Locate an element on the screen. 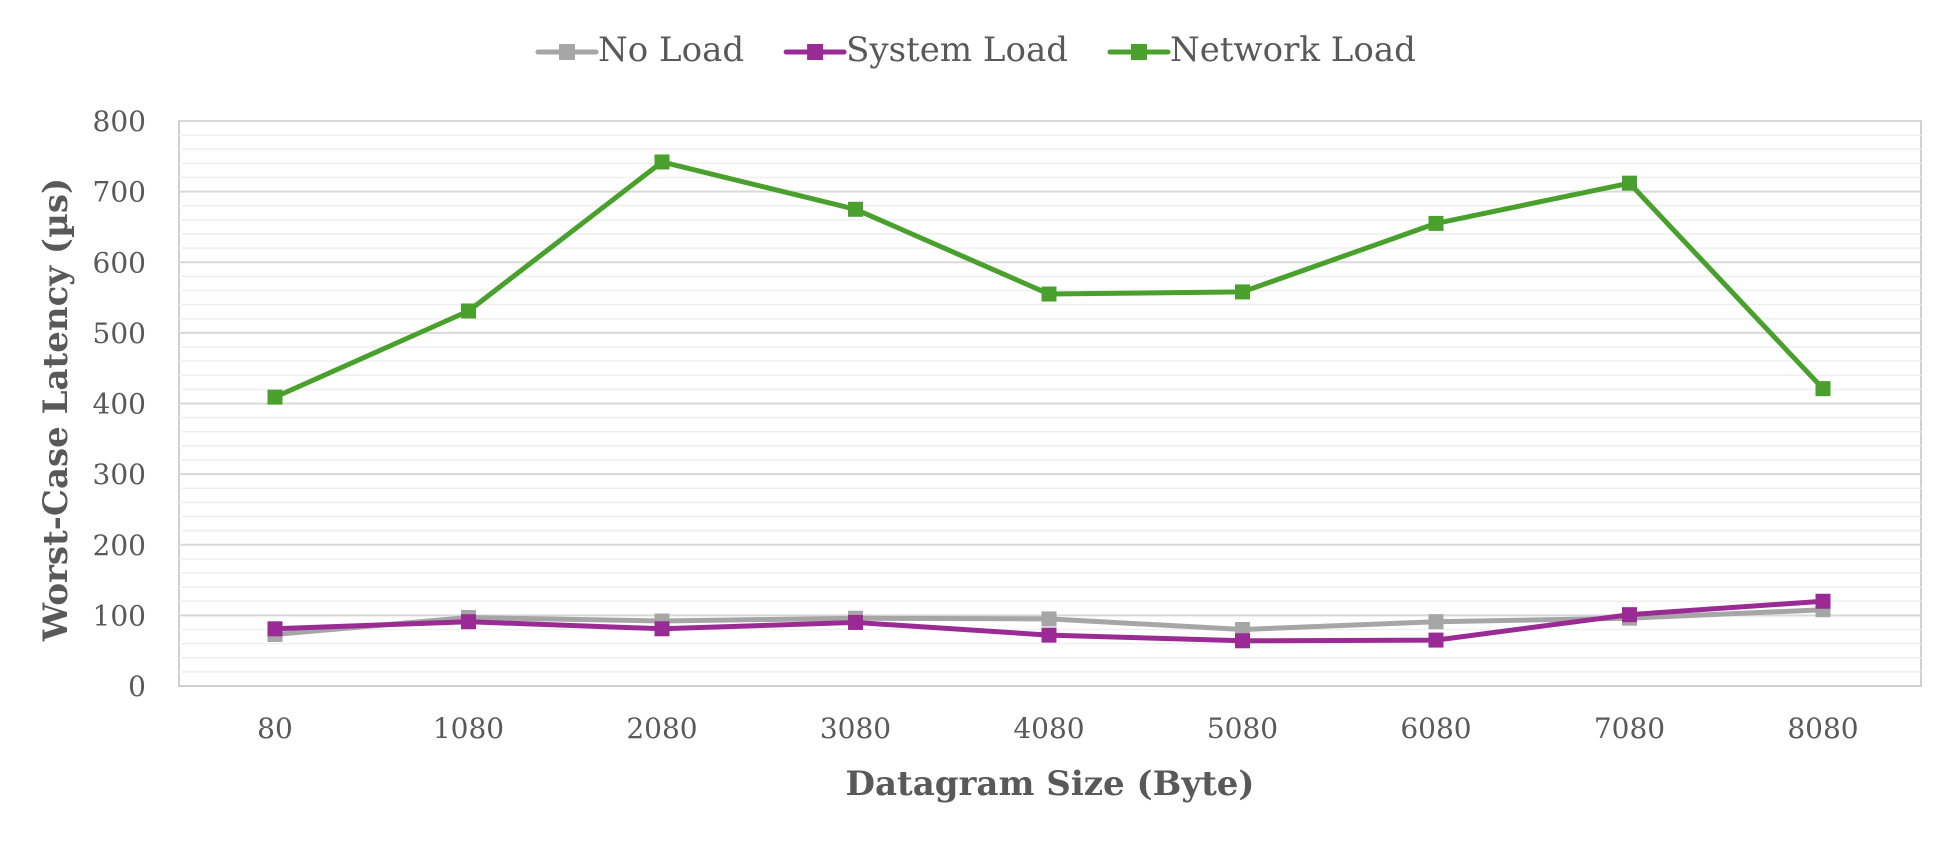  legend-item-no-load: No Load is located at coordinates (639, 50).